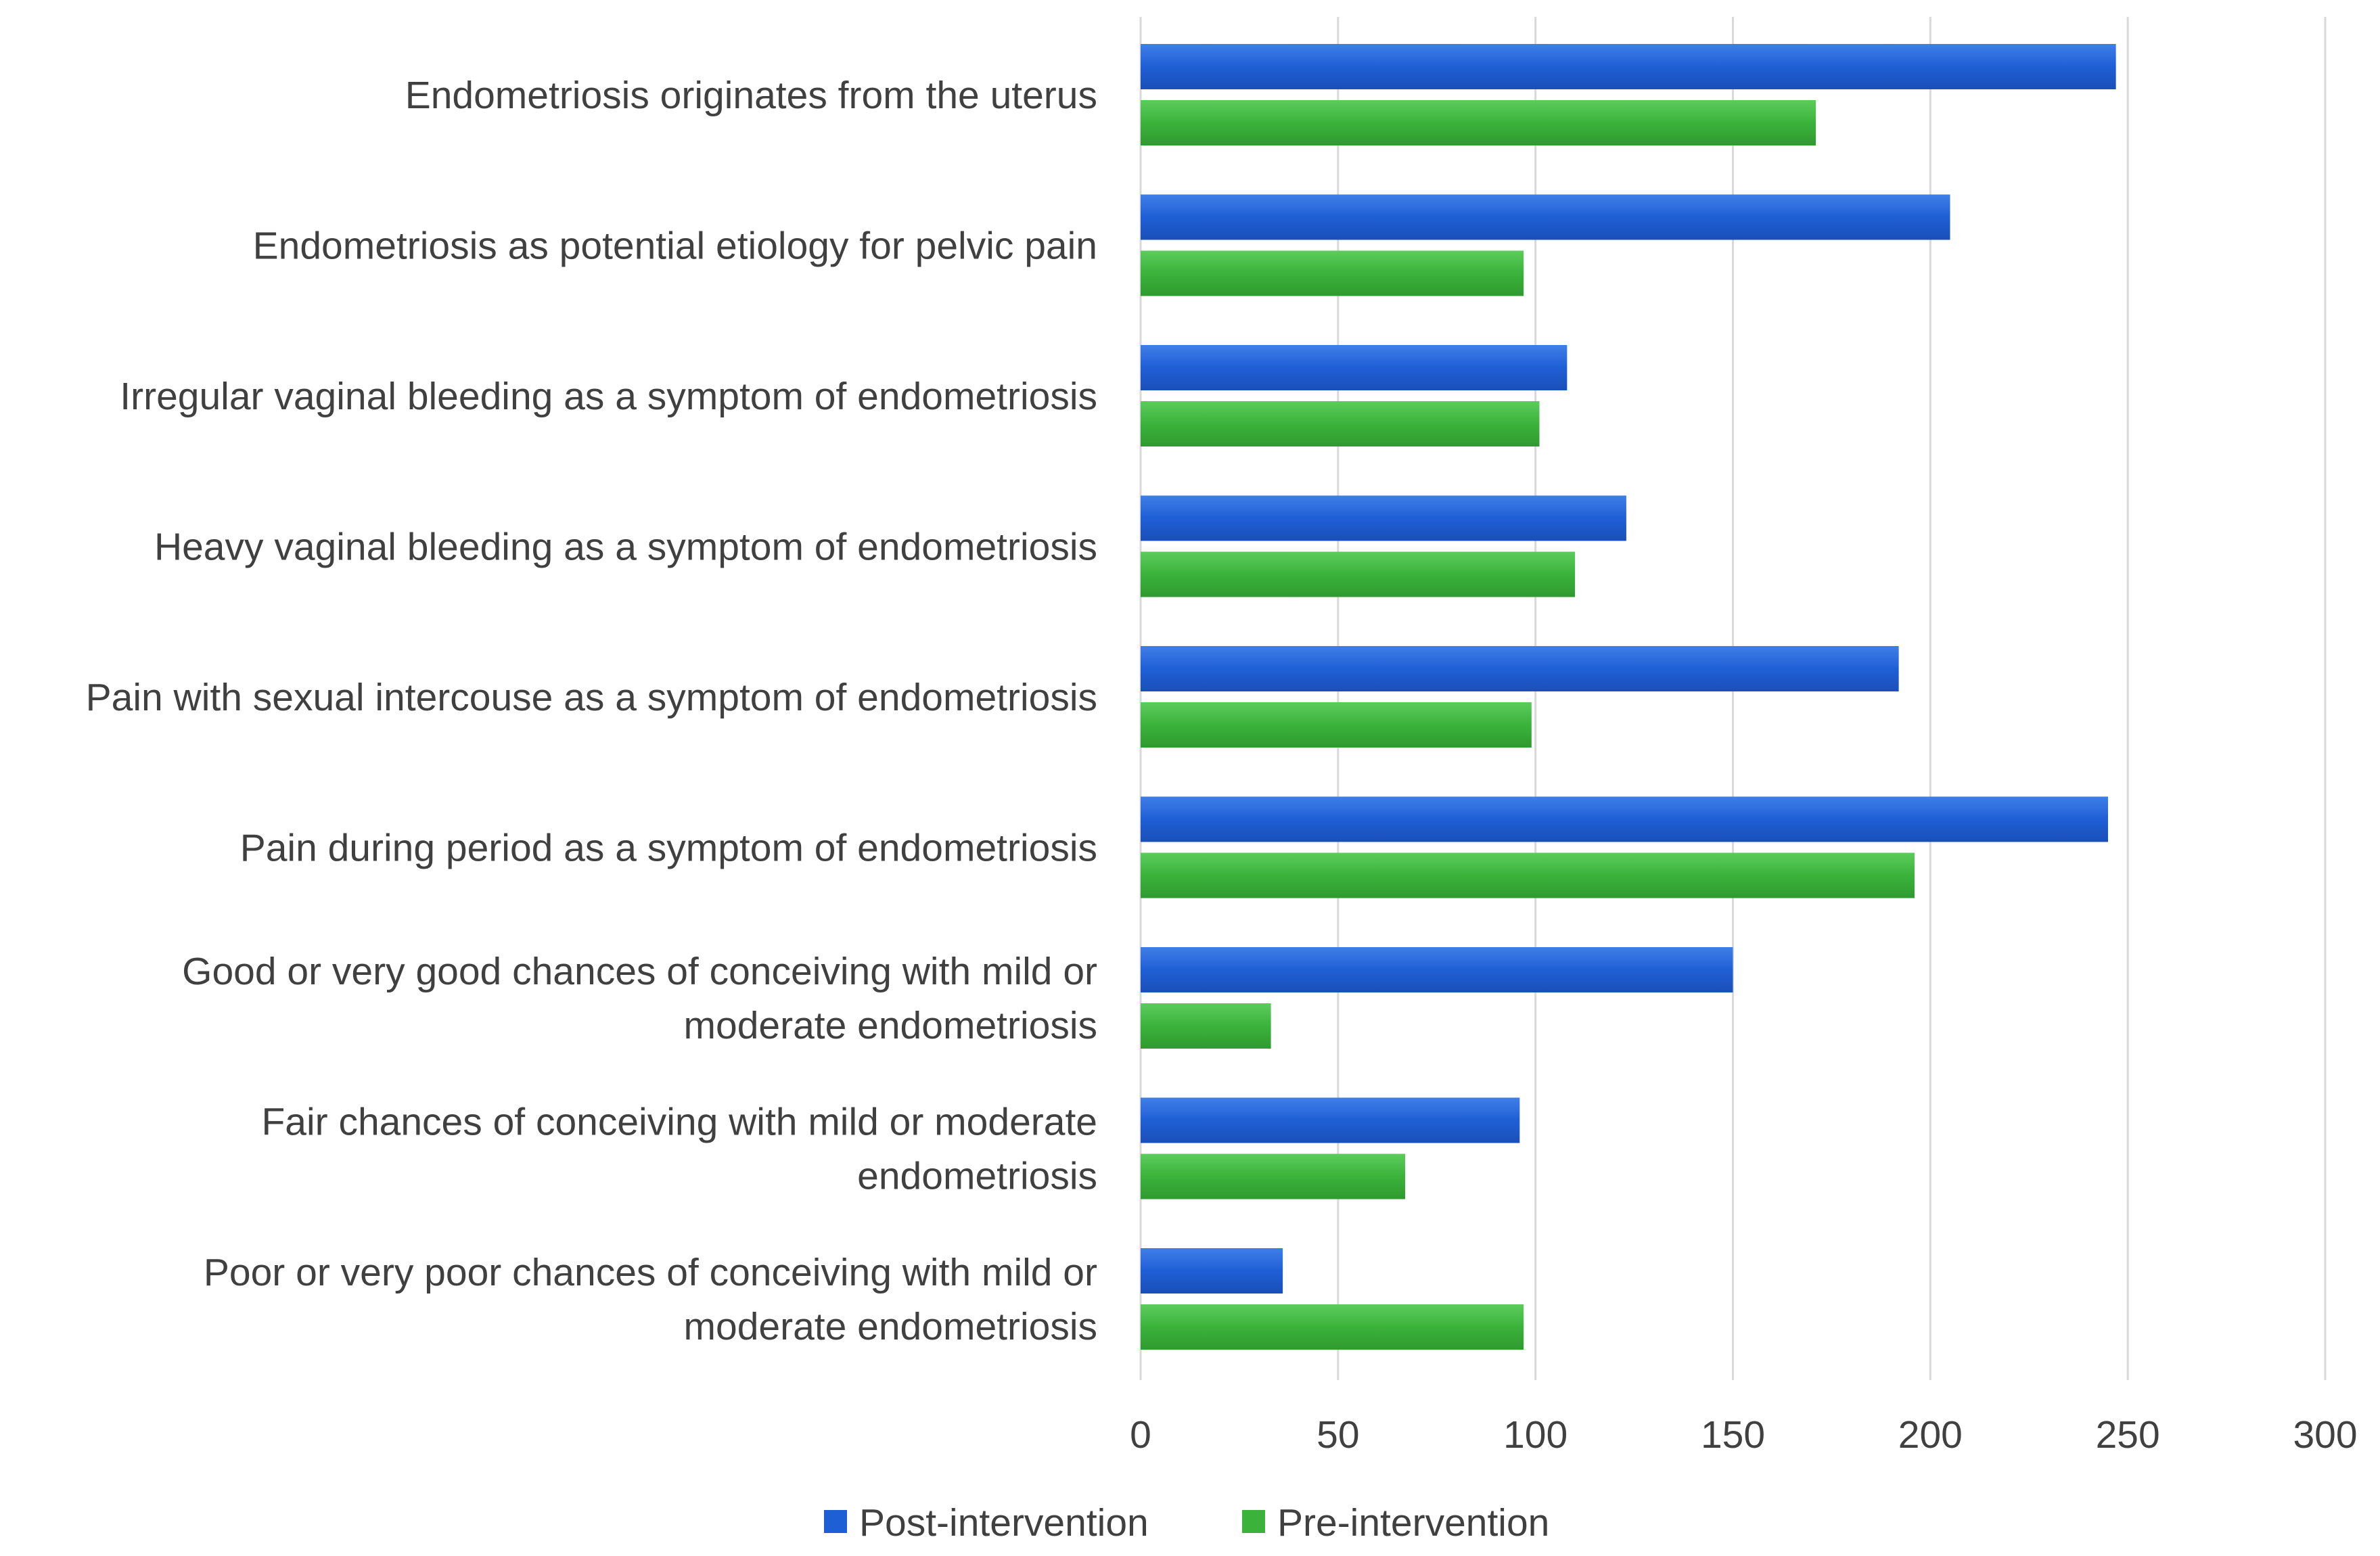  I want to click on tick-label-0: 0, so click(1140, 1435).